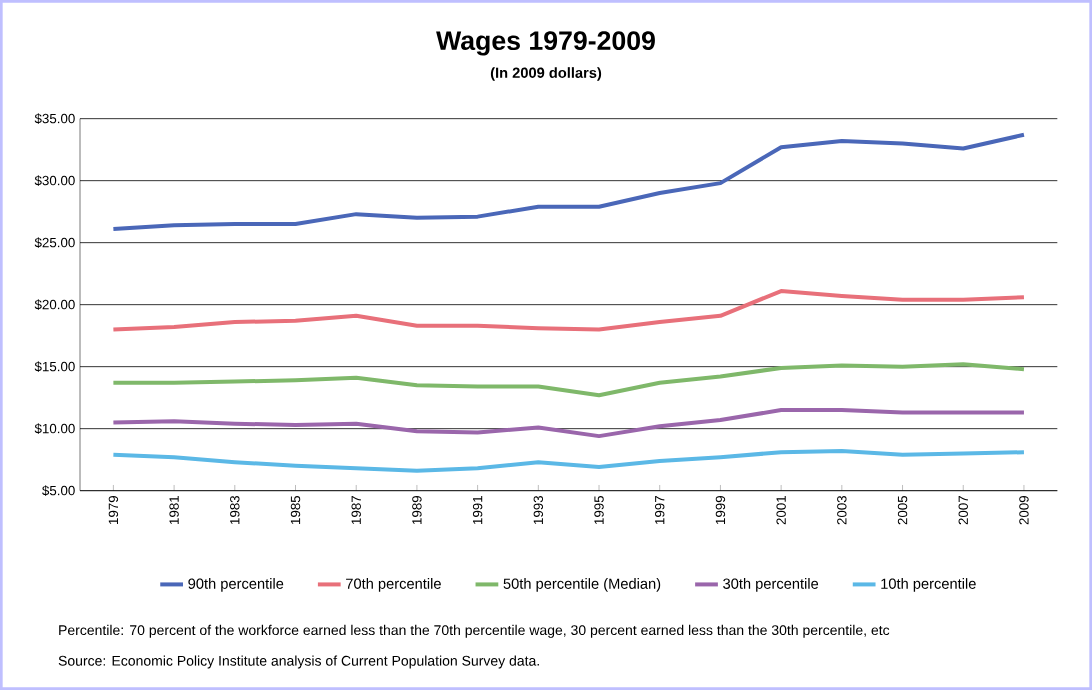 Image resolution: width=1092 pixels, height=690 pixels. What do you see at coordinates (356, 510) in the screenshot?
I see `x-tick-label: 1987` at bounding box center [356, 510].